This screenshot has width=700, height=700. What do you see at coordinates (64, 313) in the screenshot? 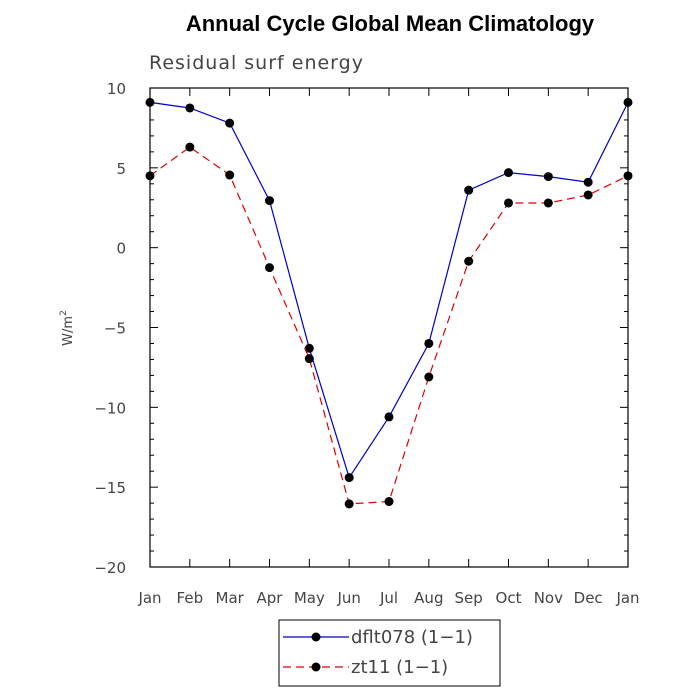
I see `y-axis-label-superscript: 2` at bounding box center [64, 313].